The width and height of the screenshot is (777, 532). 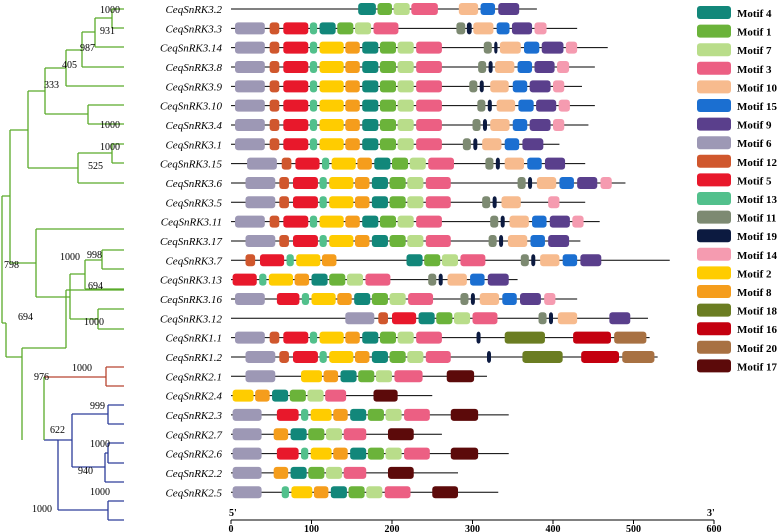 I want to click on gene-row: CeqSnRK2.3, so click(x=337, y=415).